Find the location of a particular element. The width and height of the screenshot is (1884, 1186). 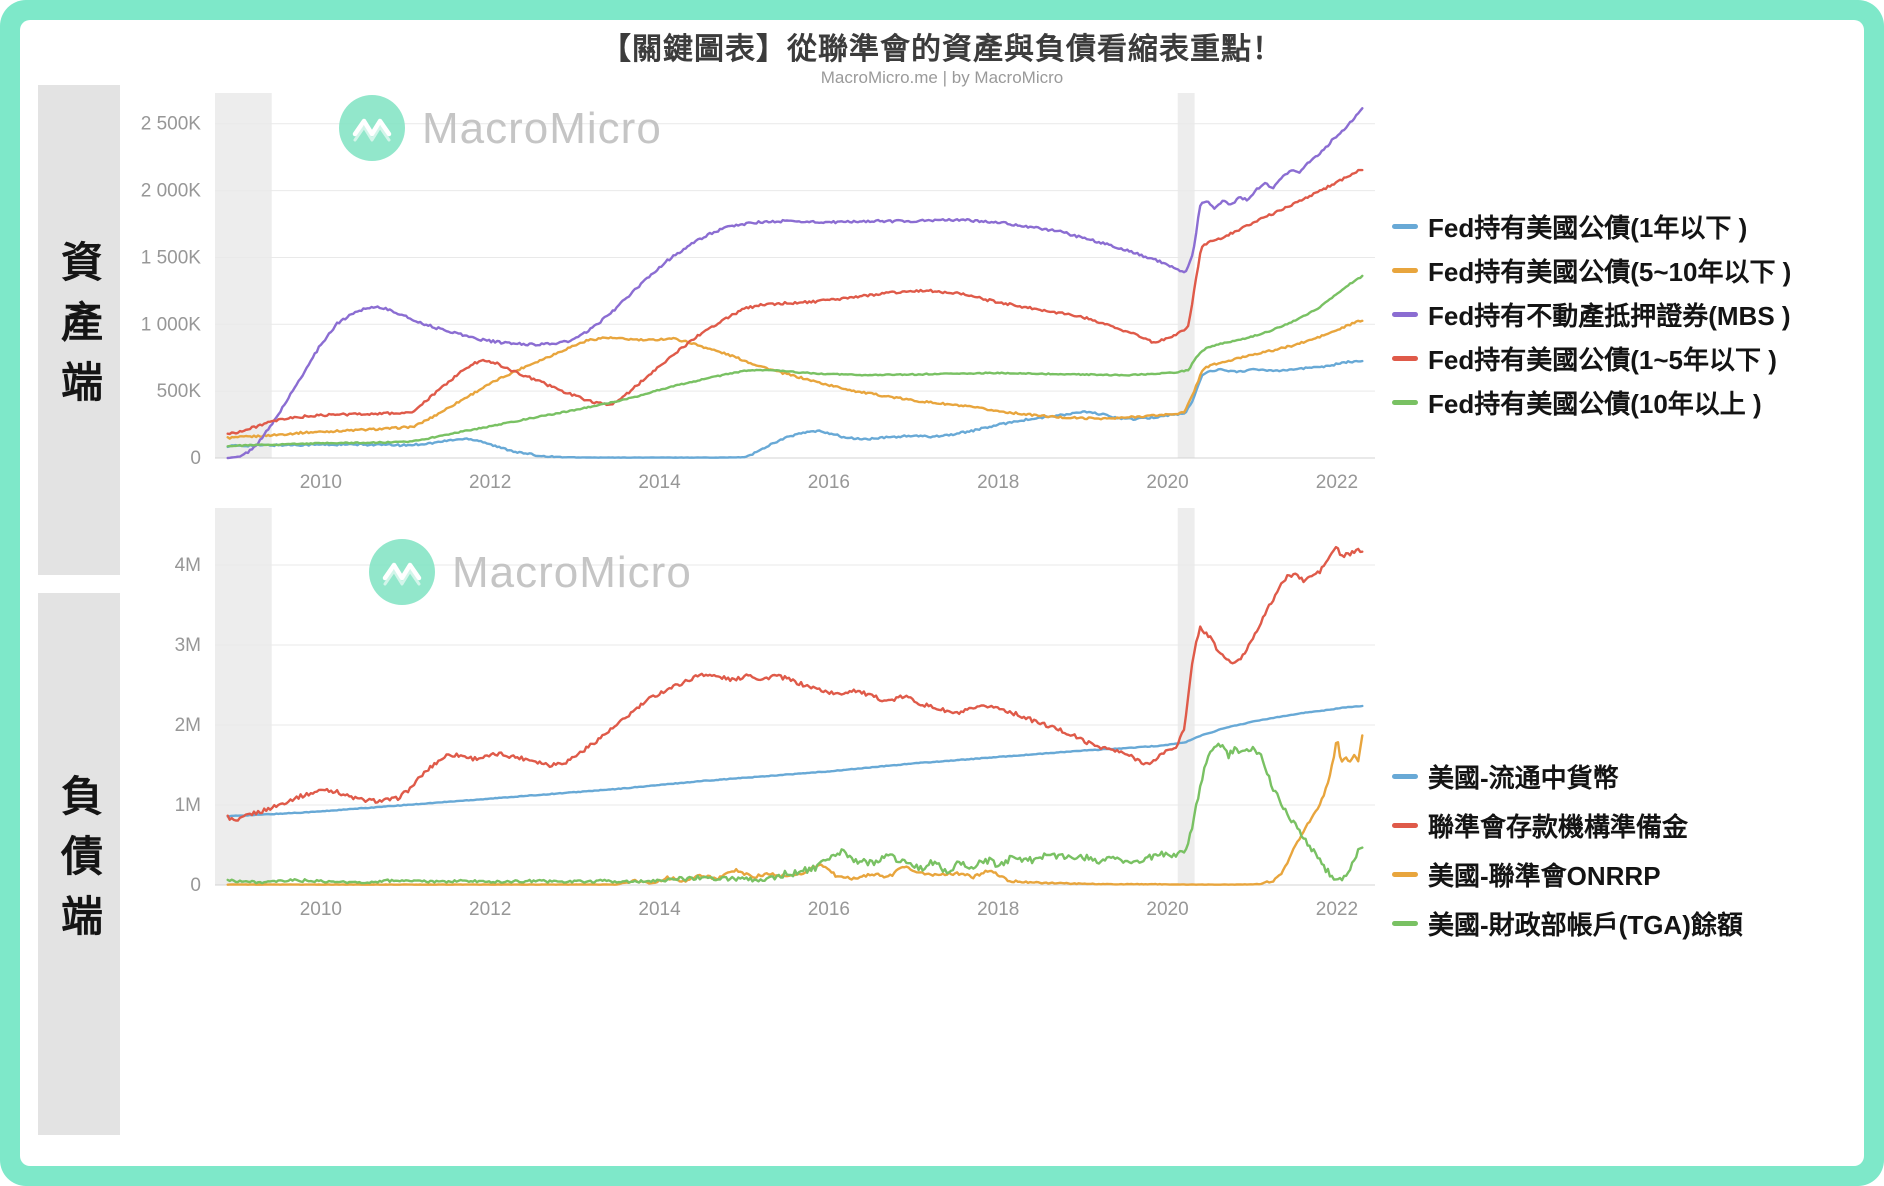

y-axis-label: 2M is located at coordinates (188, 725).